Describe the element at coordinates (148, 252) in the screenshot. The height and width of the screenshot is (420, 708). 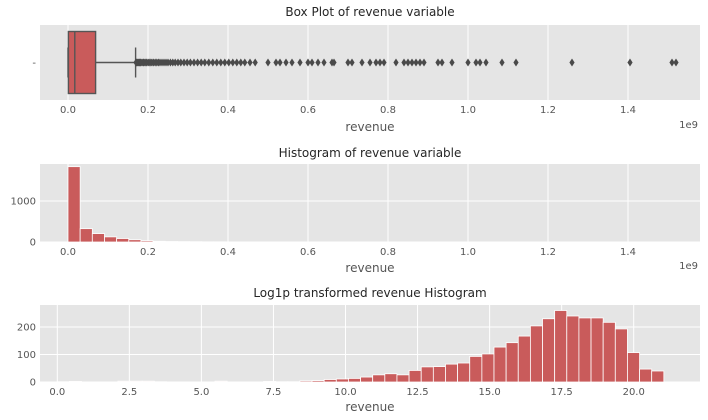
I see `revenue-histogram-x-tick-label: 0.2` at that location.